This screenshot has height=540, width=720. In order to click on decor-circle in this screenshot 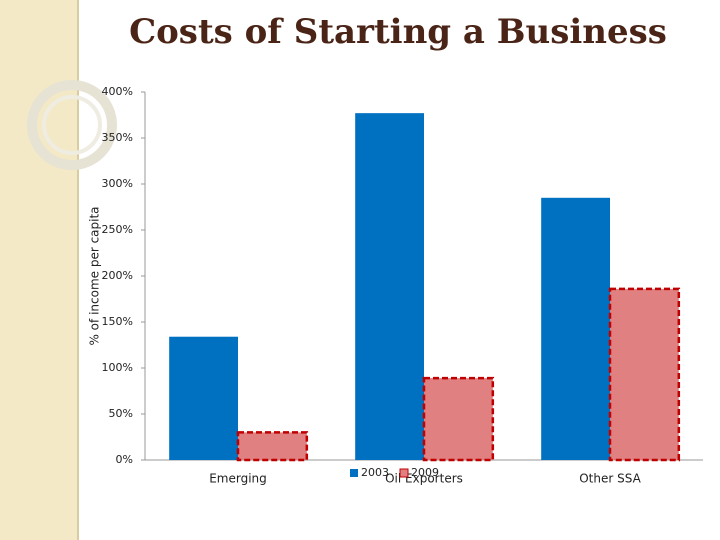, I will do `click(72, 125)`.